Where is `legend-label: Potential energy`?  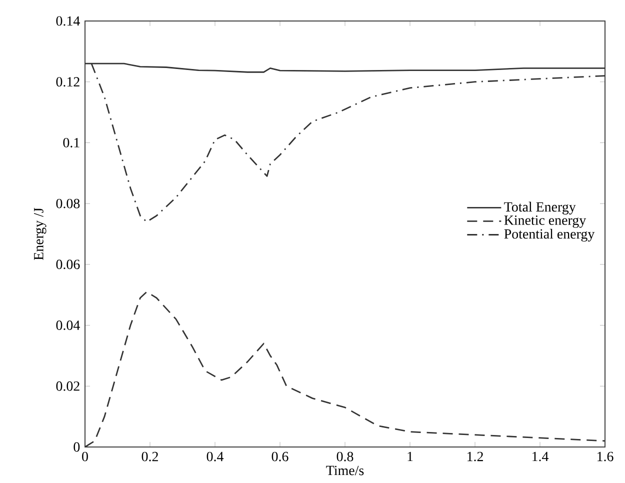 legend-label: Potential energy is located at coordinates (549, 235).